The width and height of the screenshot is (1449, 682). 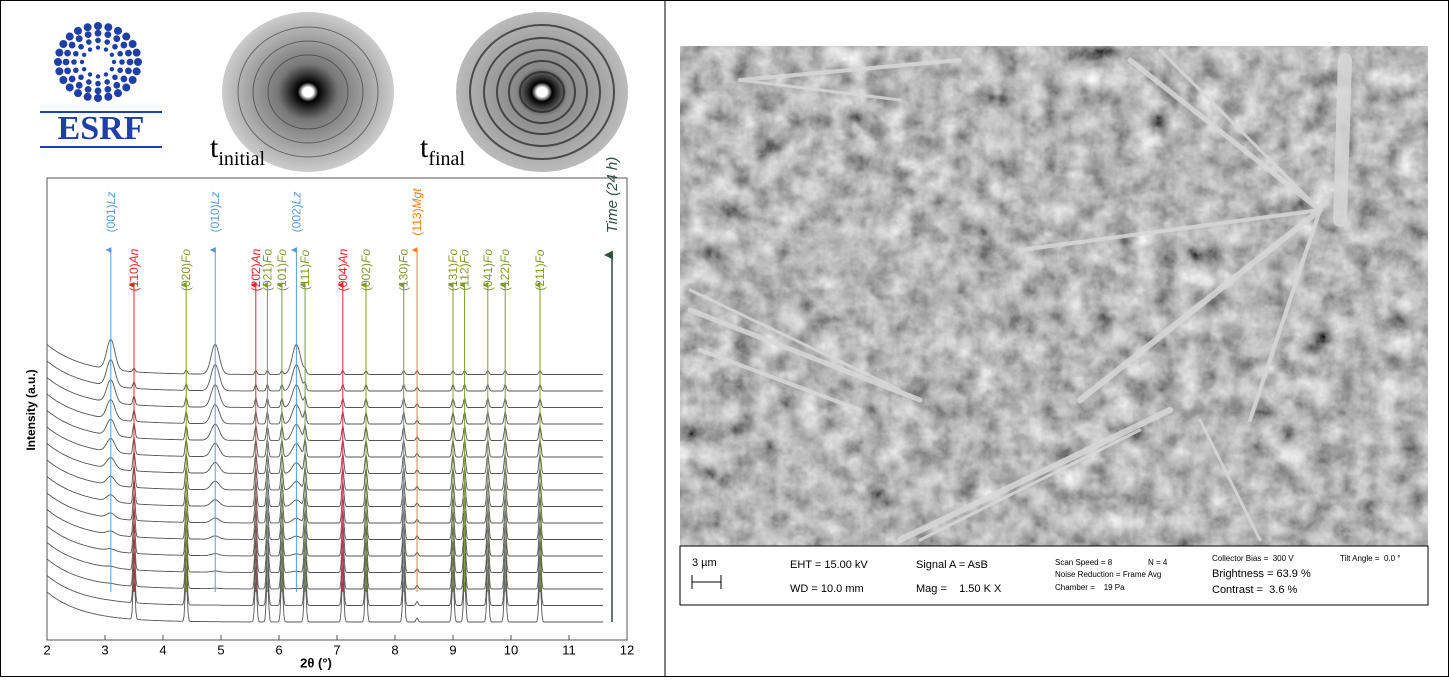 I want to click on chamber: Chamber = 19 Pa, so click(x=1090, y=587).